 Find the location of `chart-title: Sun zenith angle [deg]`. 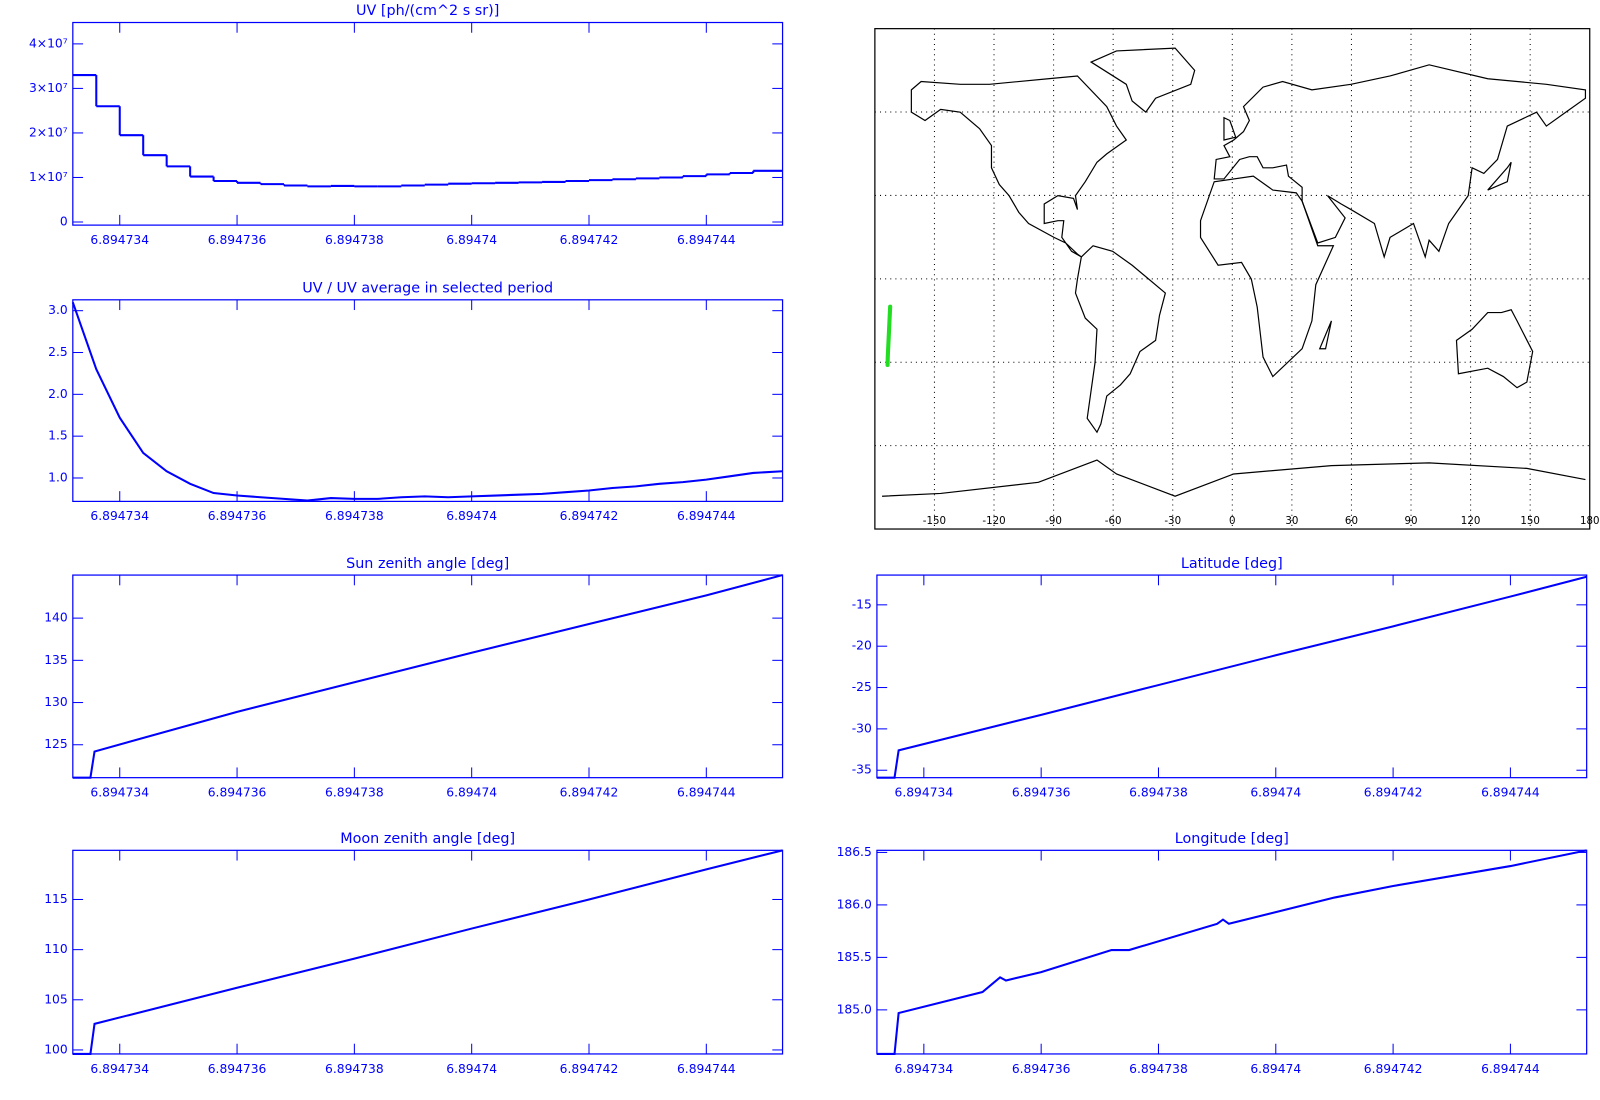

chart-title: Sun zenith angle [deg] is located at coordinates (427, 564).